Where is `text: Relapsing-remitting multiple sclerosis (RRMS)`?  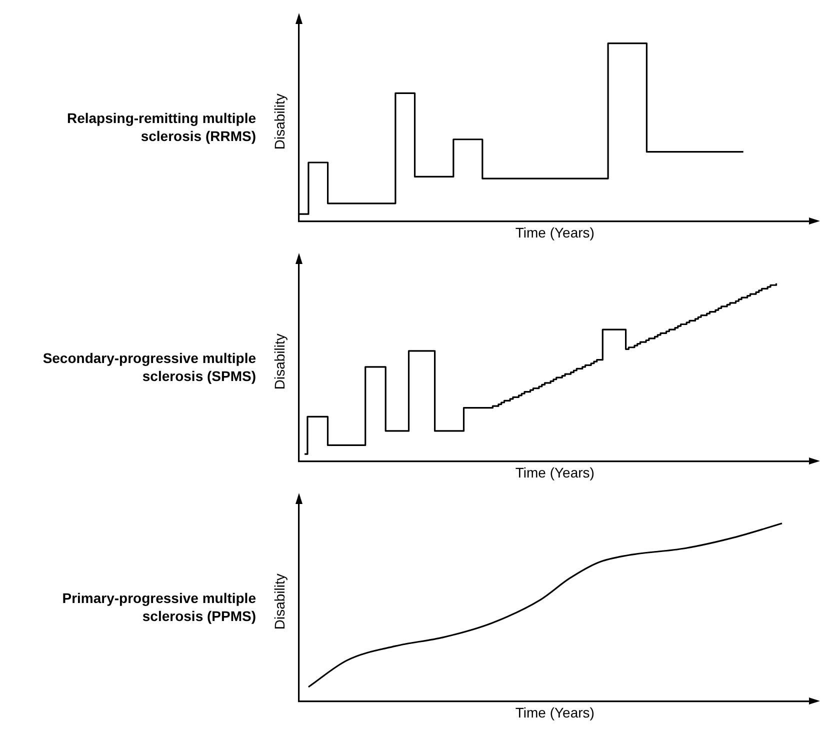 text: Relapsing-remitting multiple sclerosis (RRMS) is located at coordinates (161, 127).